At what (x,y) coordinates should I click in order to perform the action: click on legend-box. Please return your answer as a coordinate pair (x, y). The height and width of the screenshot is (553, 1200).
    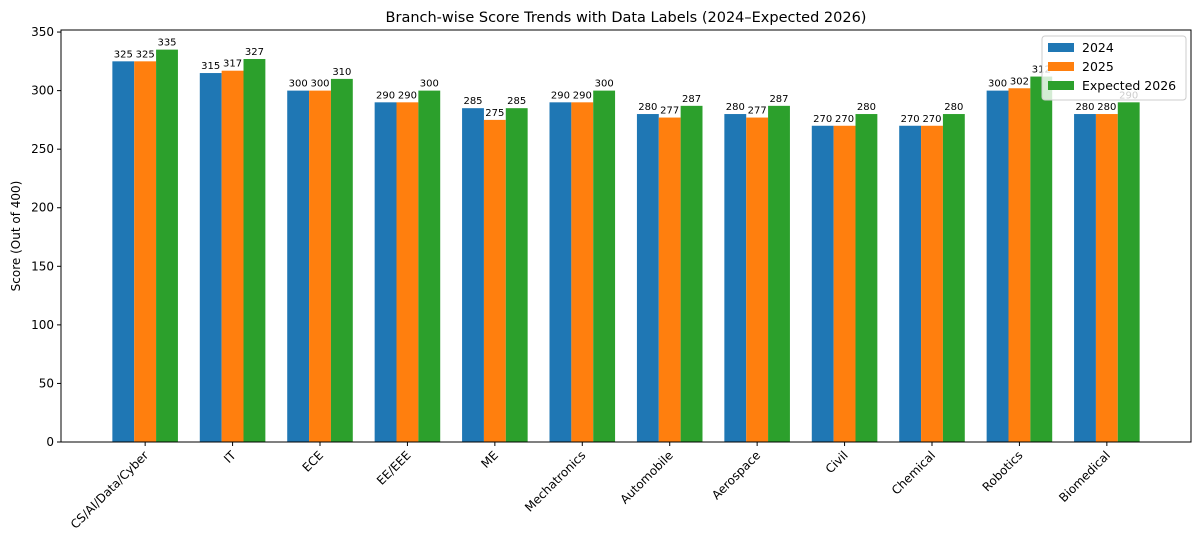
    Looking at the image, I should click on (1114, 68).